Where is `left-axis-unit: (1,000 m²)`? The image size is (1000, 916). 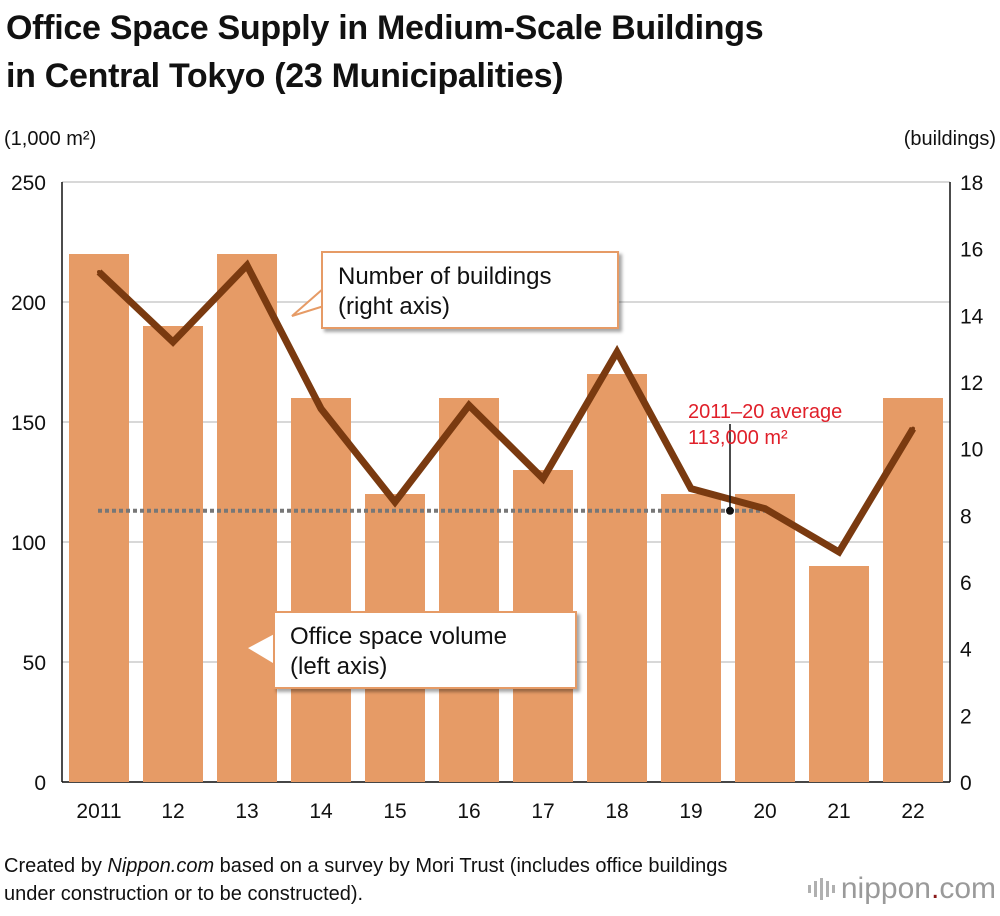
left-axis-unit: (1,000 m²) is located at coordinates (50, 139).